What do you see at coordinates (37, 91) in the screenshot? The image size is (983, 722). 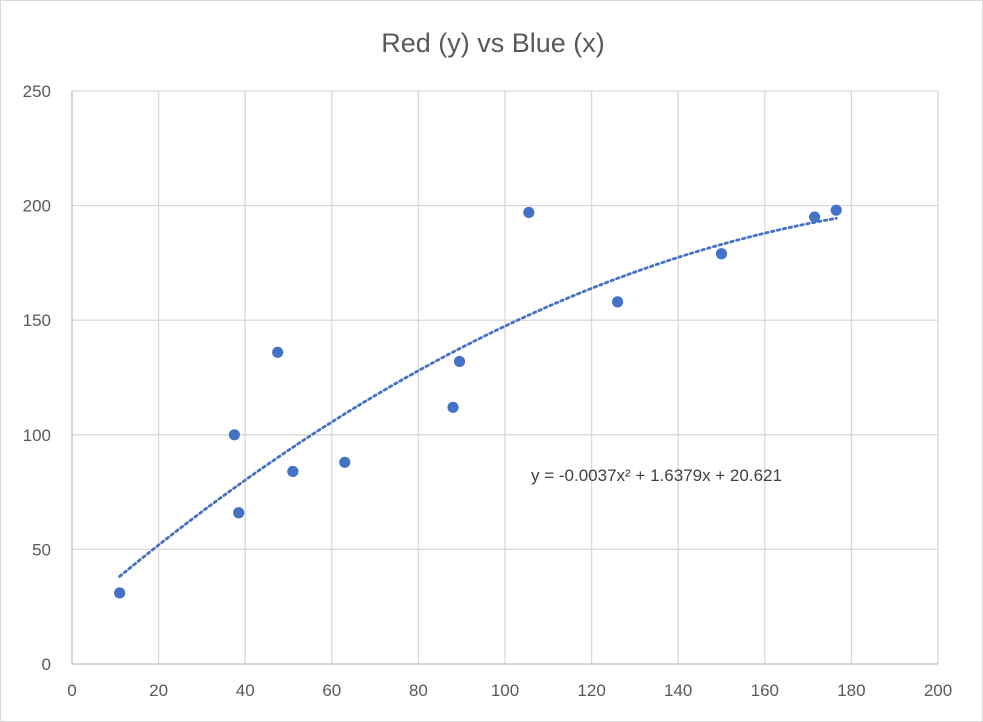 I see `y-tick-label: 250` at bounding box center [37, 91].